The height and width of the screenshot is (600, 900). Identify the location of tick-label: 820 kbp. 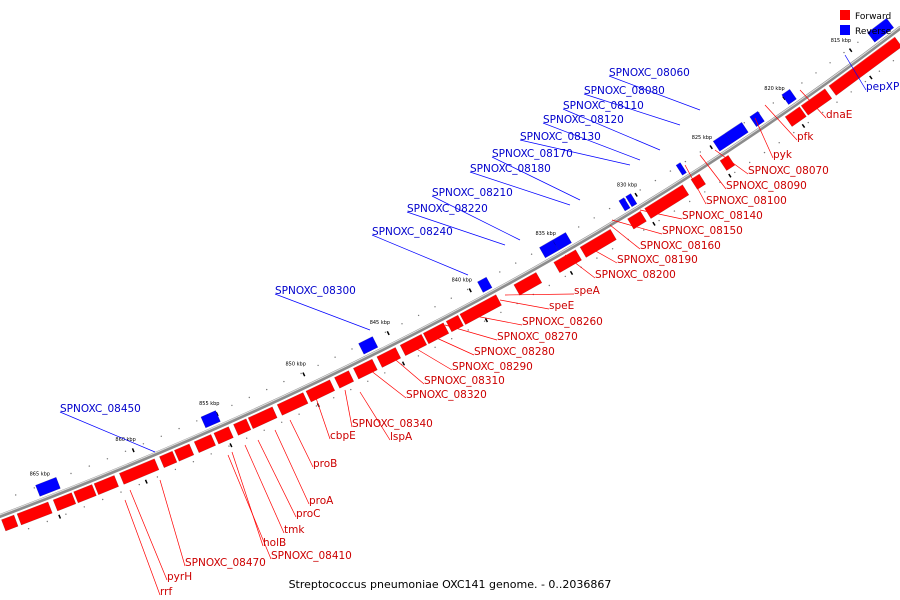
(774, 89).